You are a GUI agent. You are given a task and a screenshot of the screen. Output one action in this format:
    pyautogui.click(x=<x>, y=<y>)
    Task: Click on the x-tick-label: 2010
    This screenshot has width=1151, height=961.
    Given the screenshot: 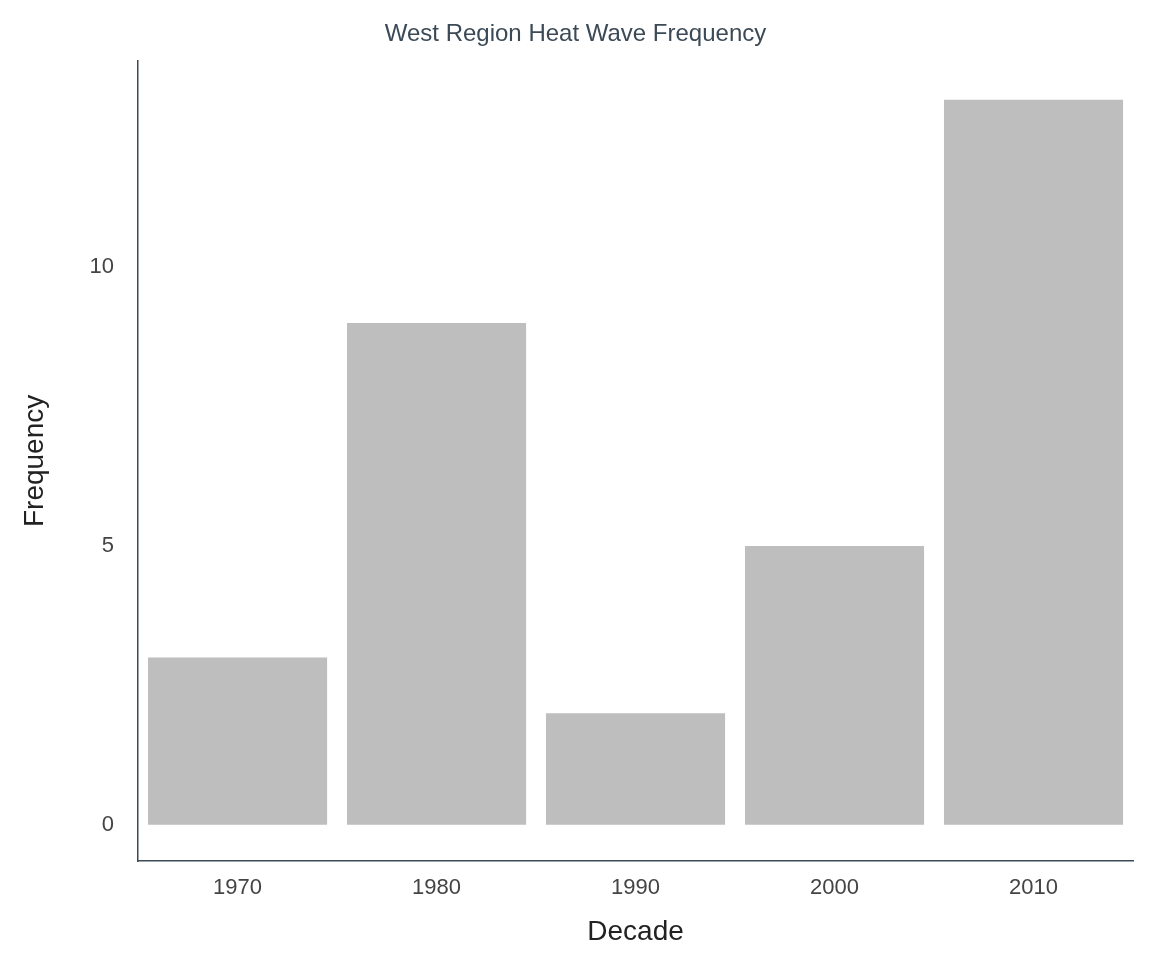 What is the action you would take?
    pyautogui.click(x=1033, y=887)
    